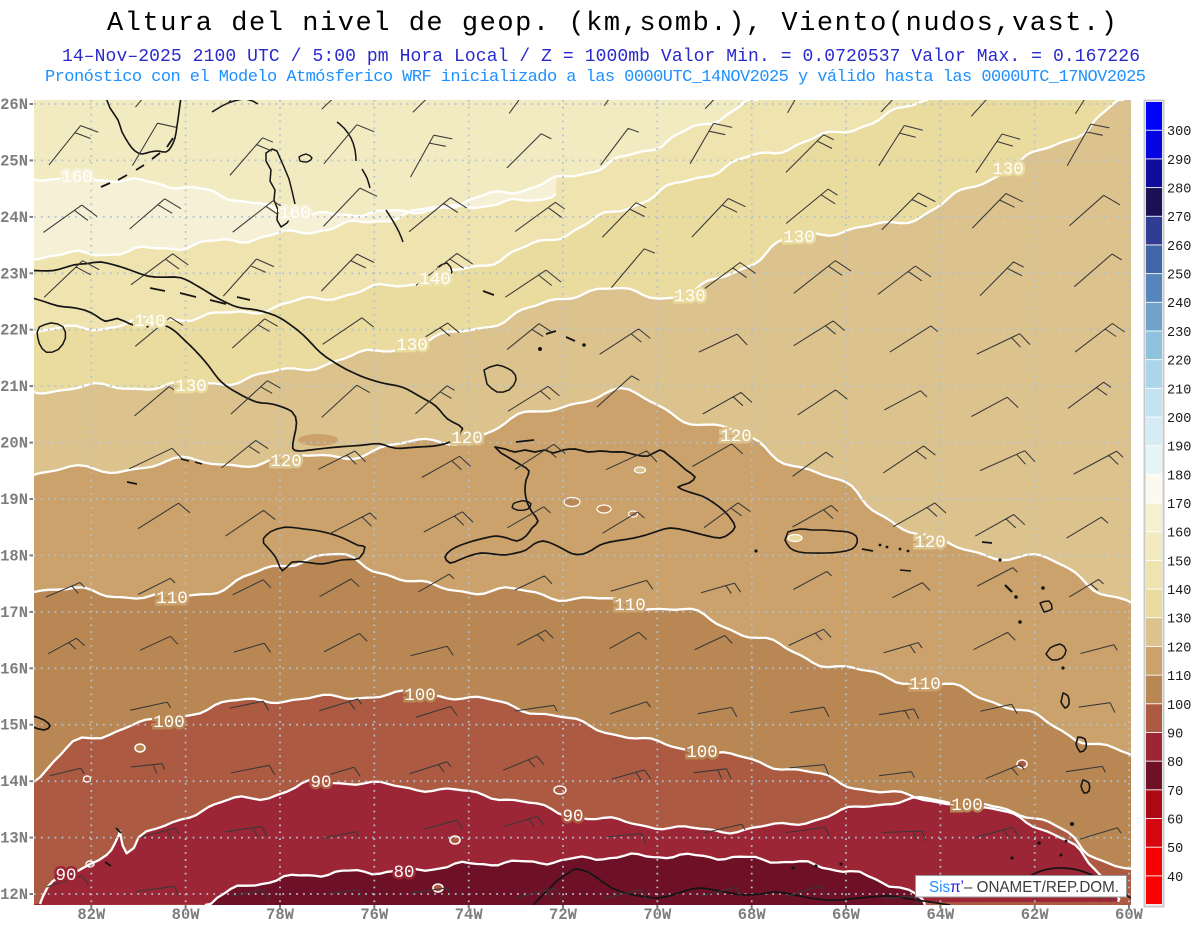 This screenshot has height=927, width=1200. I want to click on svg-text: 14N, so click(14, 782).